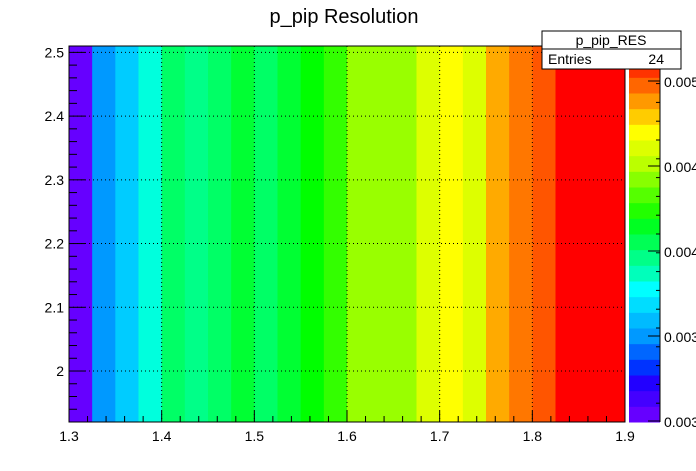 This screenshot has width=696, height=471. What do you see at coordinates (55, 52) in the screenshot?
I see `y-tick-label: 2.5` at bounding box center [55, 52].